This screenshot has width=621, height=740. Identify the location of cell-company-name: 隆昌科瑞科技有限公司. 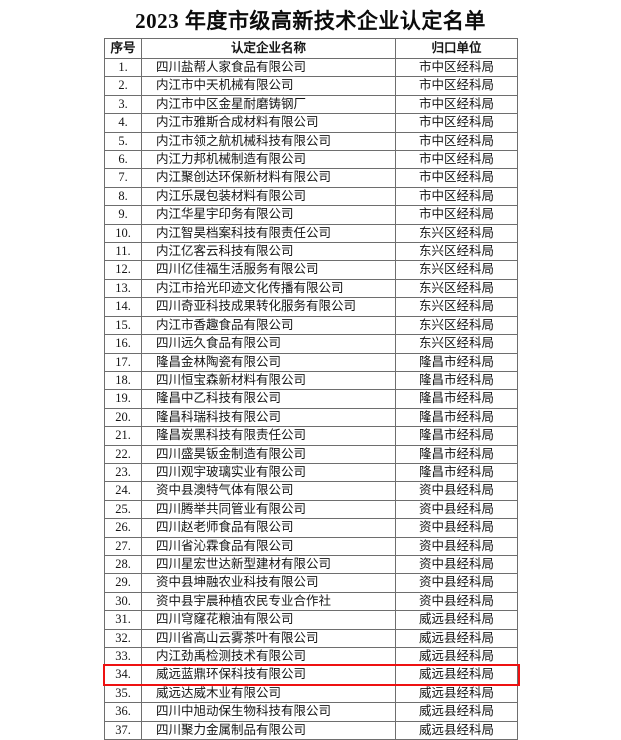
(268, 417).